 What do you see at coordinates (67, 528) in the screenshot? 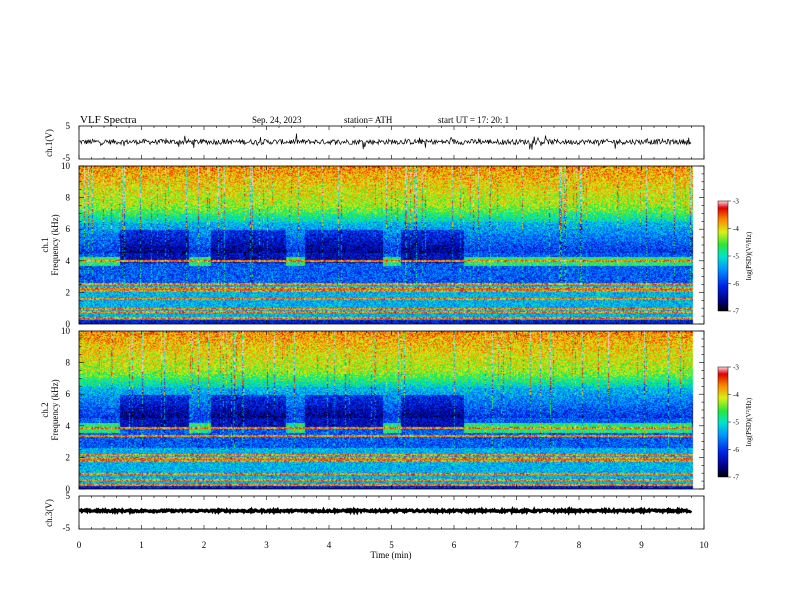
I see `ch3-ytick-bottom: -5` at bounding box center [67, 528].